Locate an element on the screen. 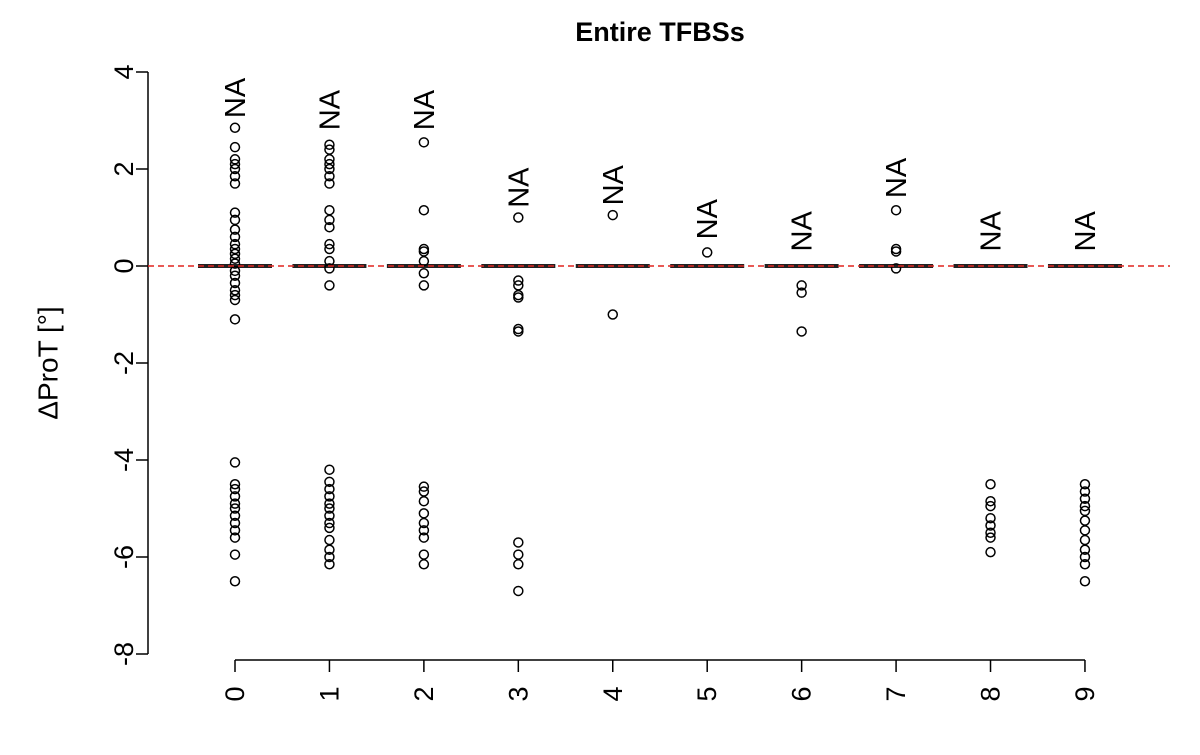 The height and width of the screenshot is (755, 1200). y-tick-label: -8 is located at coordinates (124, 654).